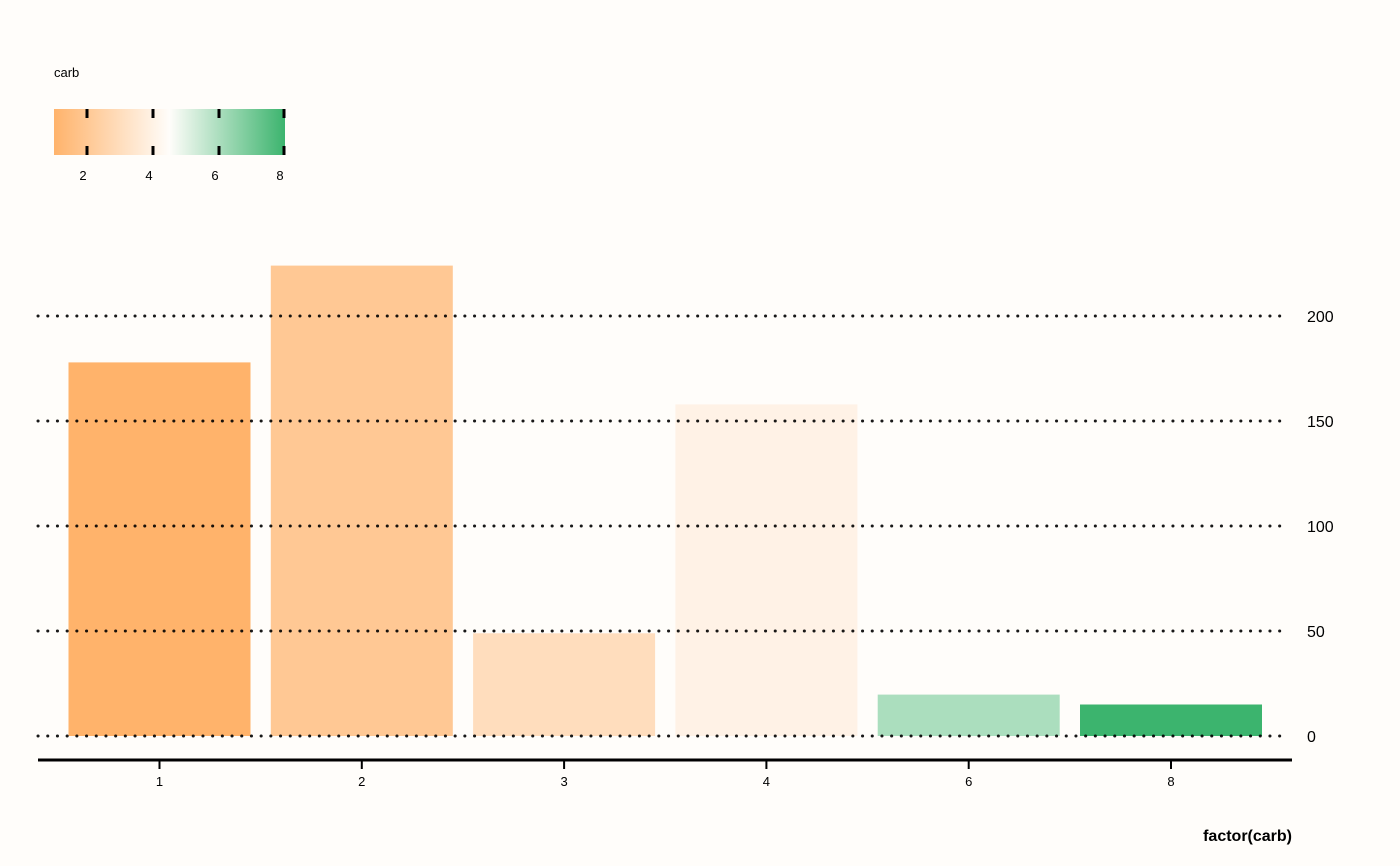 The image size is (1400, 866). I want to click on legend-tick-label-2: 2, so click(82, 175).